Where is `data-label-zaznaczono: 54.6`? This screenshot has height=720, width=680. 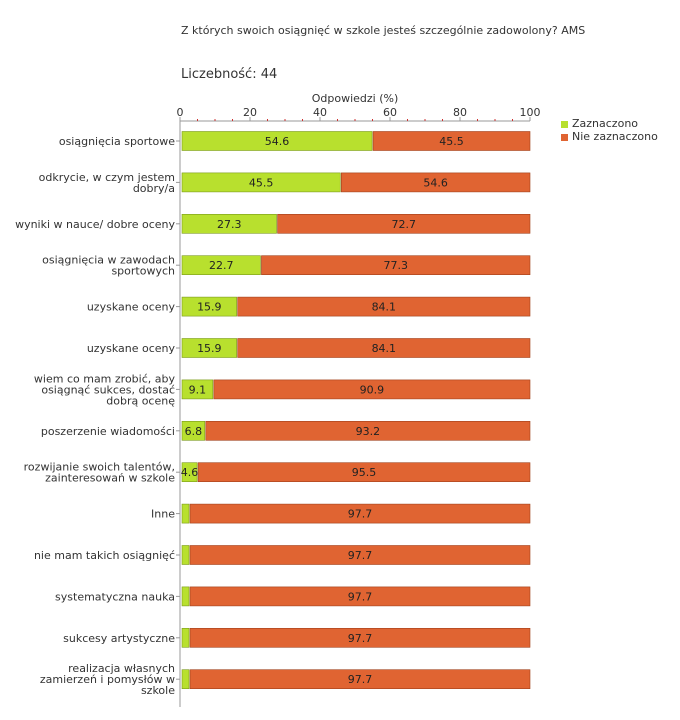 data-label-zaznaczono: 54.6 is located at coordinates (277, 141).